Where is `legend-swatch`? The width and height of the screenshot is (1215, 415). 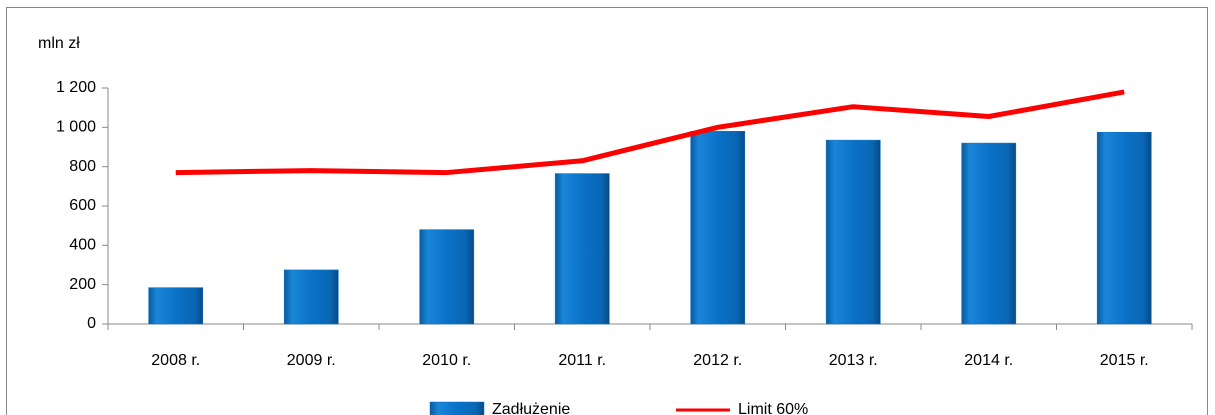
legend-swatch is located at coordinates (457, 408).